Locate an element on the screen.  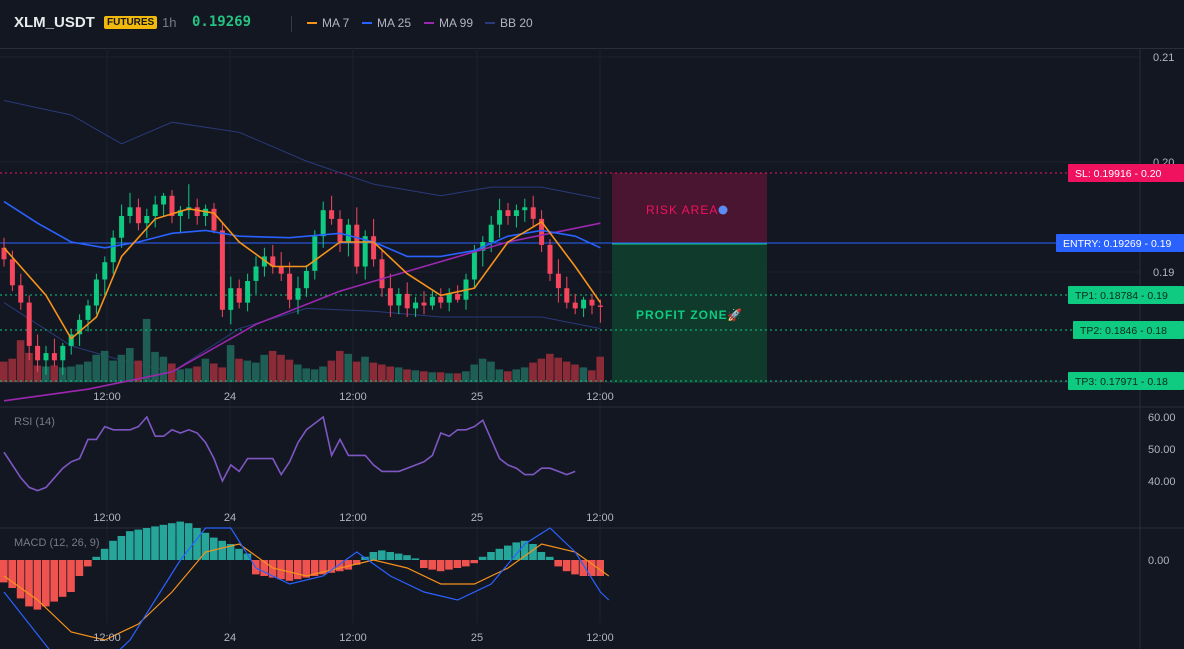
macd-title: MACD (12, 26, 9) is located at coordinates (57, 543).